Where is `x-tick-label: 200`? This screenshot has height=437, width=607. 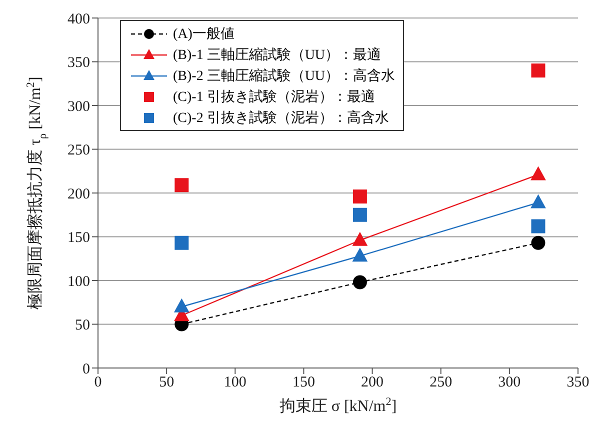 x-tick-label: 200 is located at coordinates (372, 382).